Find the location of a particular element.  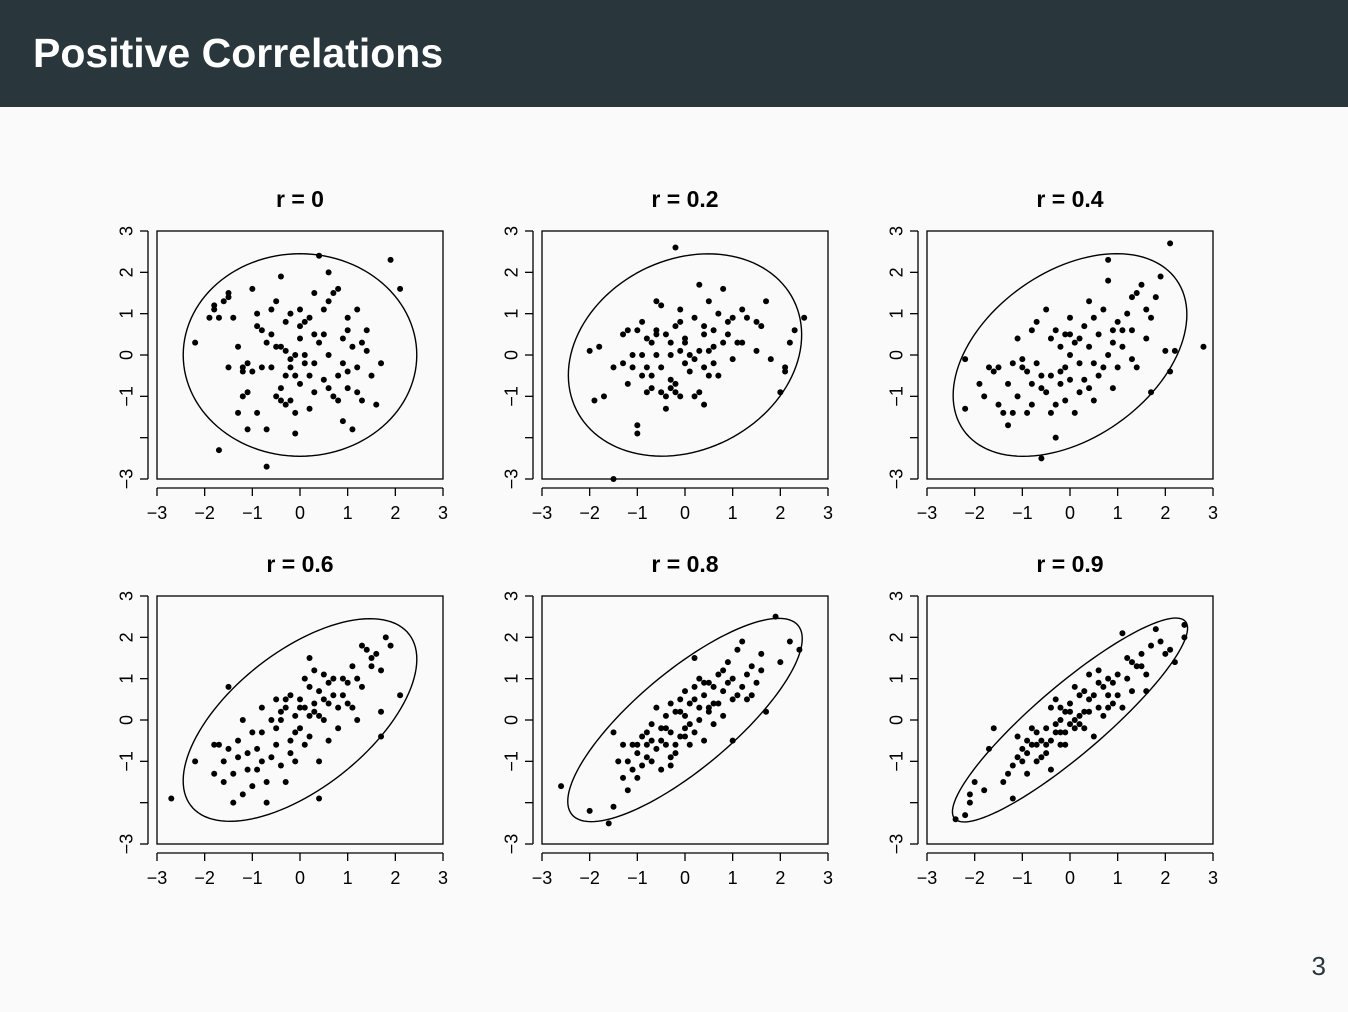

panel-title: r = 0.4 is located at coordinates (1069, 199).